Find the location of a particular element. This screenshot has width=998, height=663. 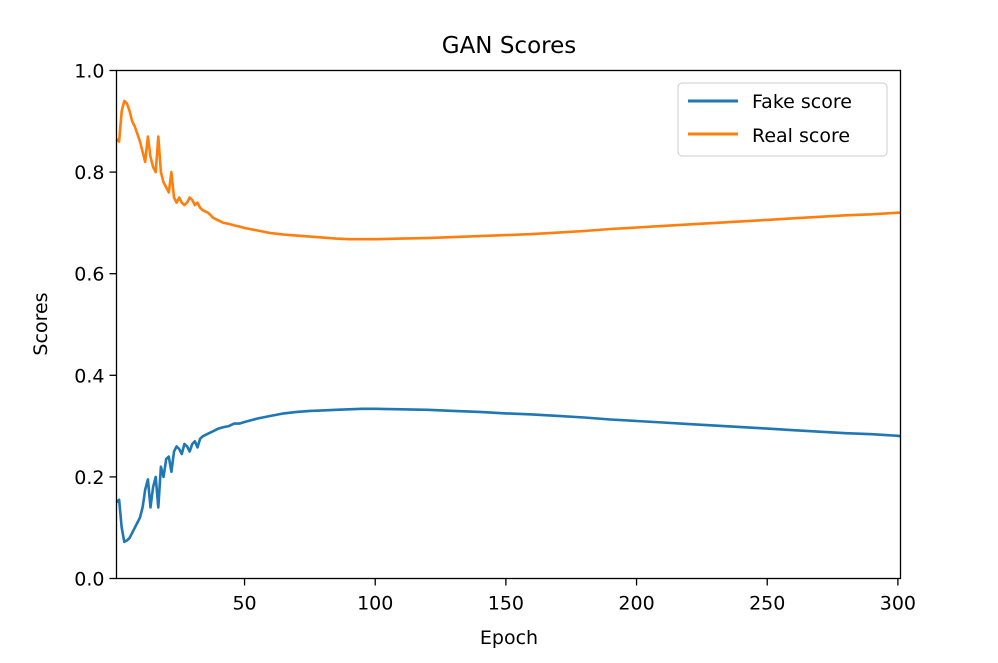

legend-label-real-score: Real score is located at coordinates (801, 136).